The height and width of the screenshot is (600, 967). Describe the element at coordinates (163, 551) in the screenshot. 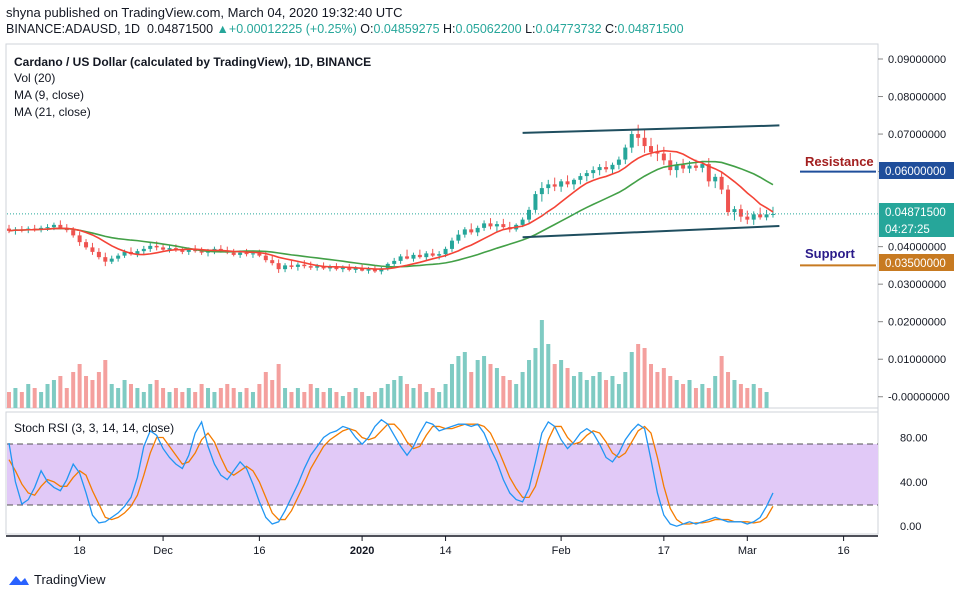

I see `time-tick-label: Dec` at that location.